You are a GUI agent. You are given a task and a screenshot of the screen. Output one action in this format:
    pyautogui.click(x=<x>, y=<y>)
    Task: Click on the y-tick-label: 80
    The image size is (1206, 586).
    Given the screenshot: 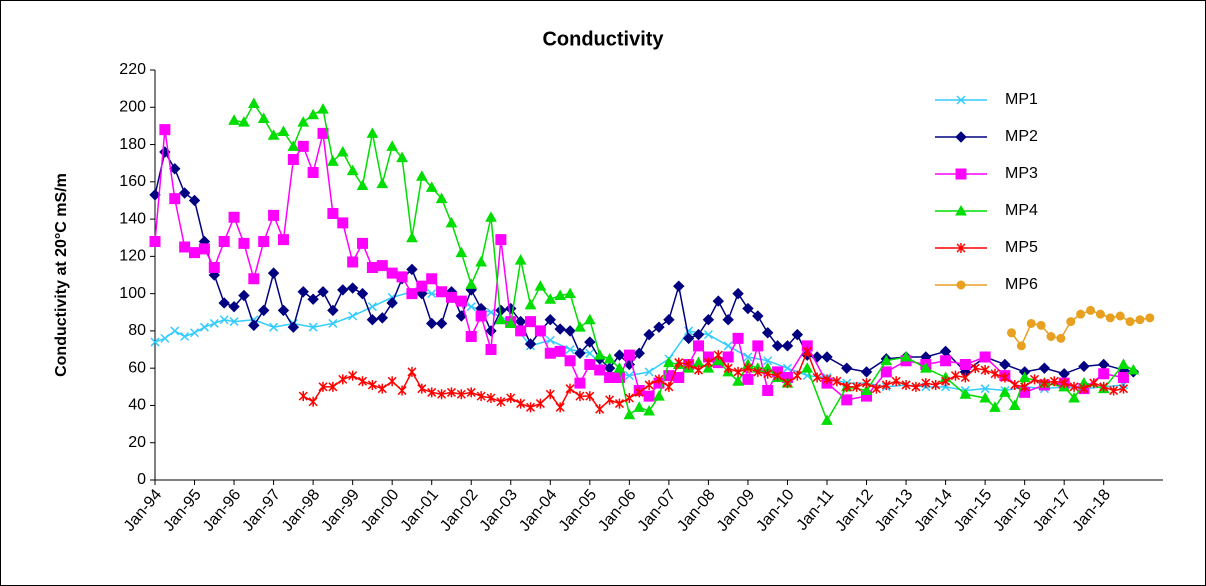 What is the action you would take?
    pyautogui.click(x=137, y=330)
    